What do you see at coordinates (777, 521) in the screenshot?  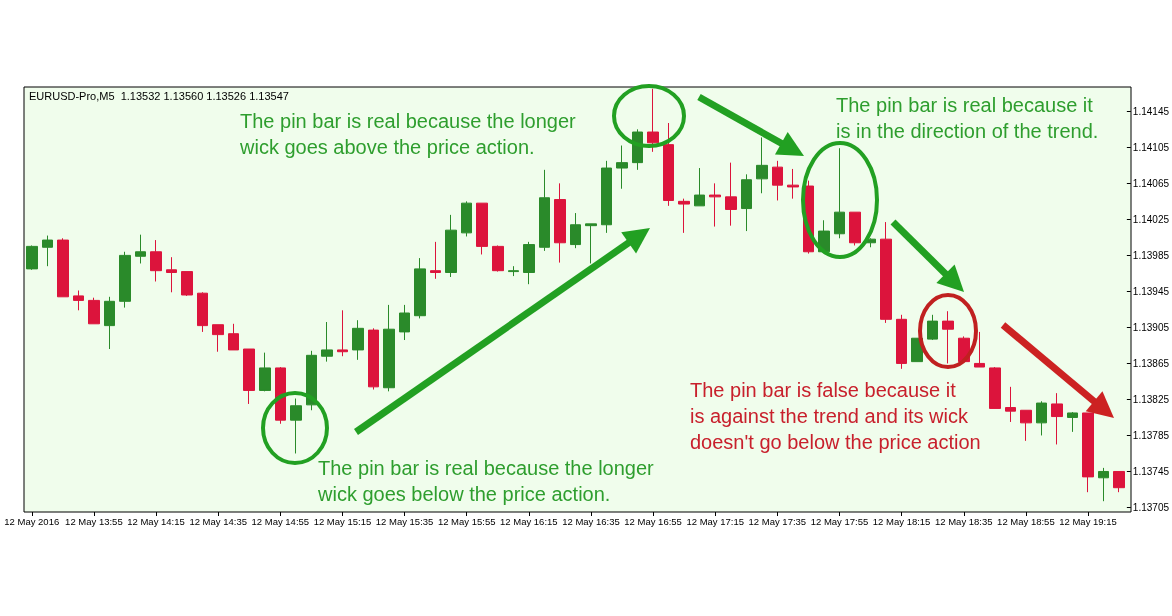 I see `x-tick-label: 12 May 17:35` at bounding box center [777, 521].